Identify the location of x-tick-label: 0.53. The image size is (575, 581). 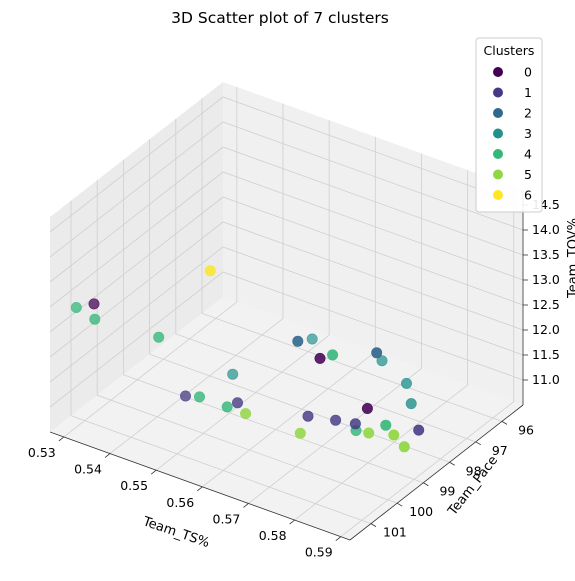
(42, 452).